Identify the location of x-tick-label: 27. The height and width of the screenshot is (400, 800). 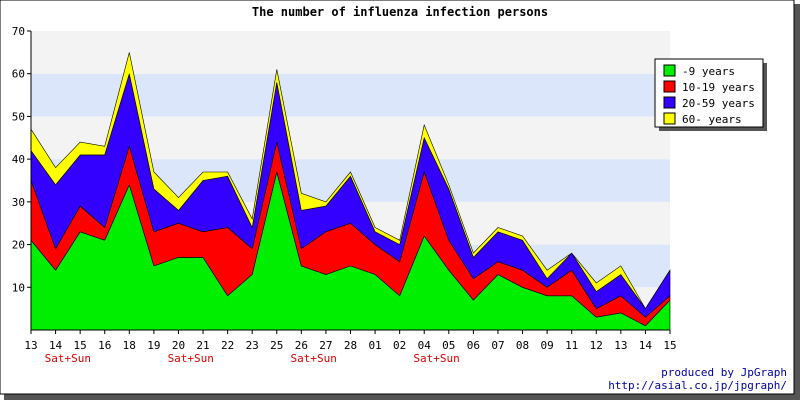
(325, 345).